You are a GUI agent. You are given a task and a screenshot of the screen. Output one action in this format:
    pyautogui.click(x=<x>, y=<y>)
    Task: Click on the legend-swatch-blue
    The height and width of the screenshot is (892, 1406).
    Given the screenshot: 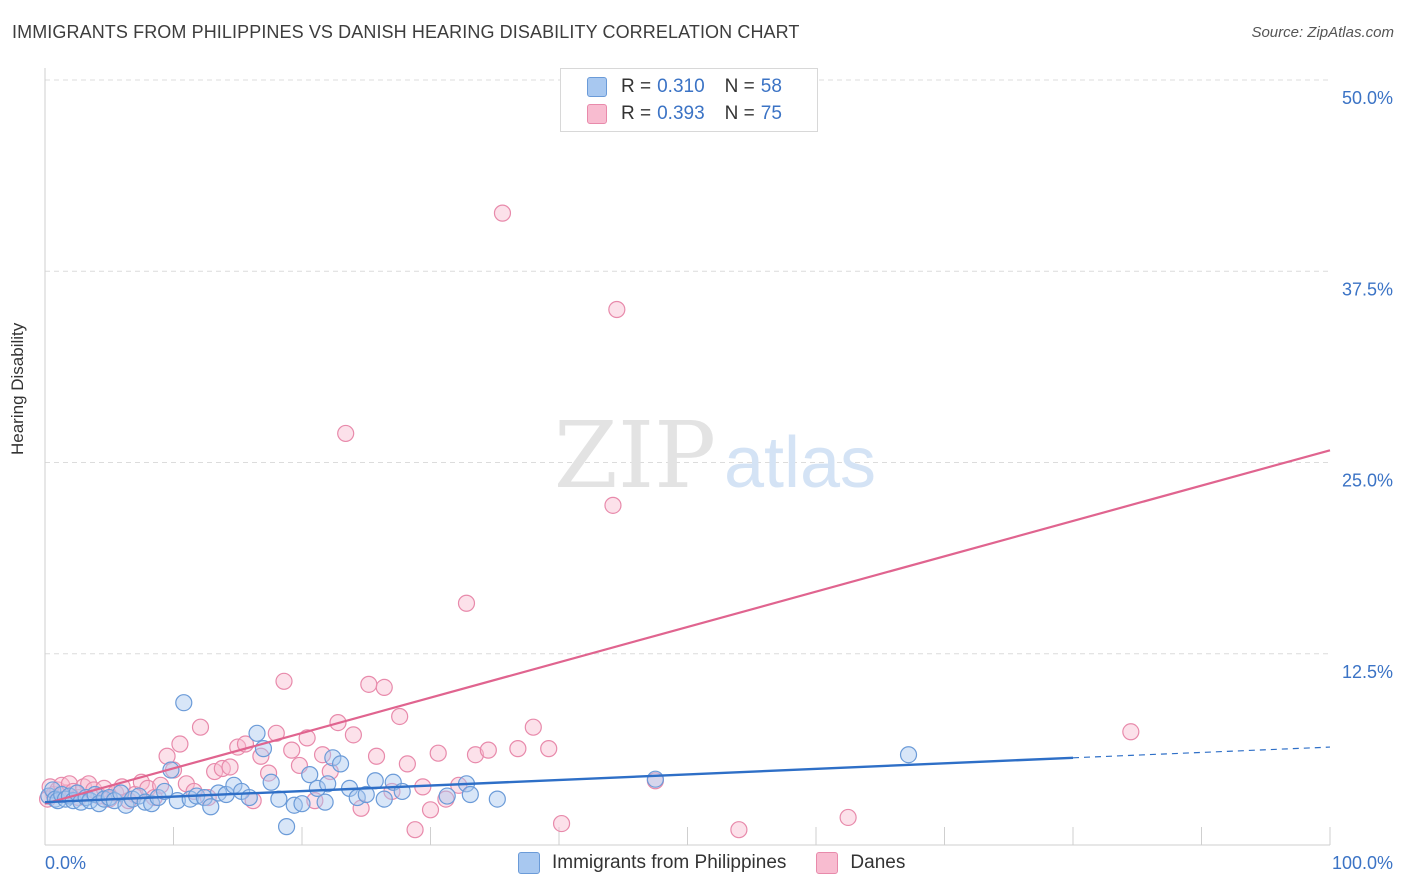 What is the action you would take?
    pyautogui.click(x=529, y=863)
    